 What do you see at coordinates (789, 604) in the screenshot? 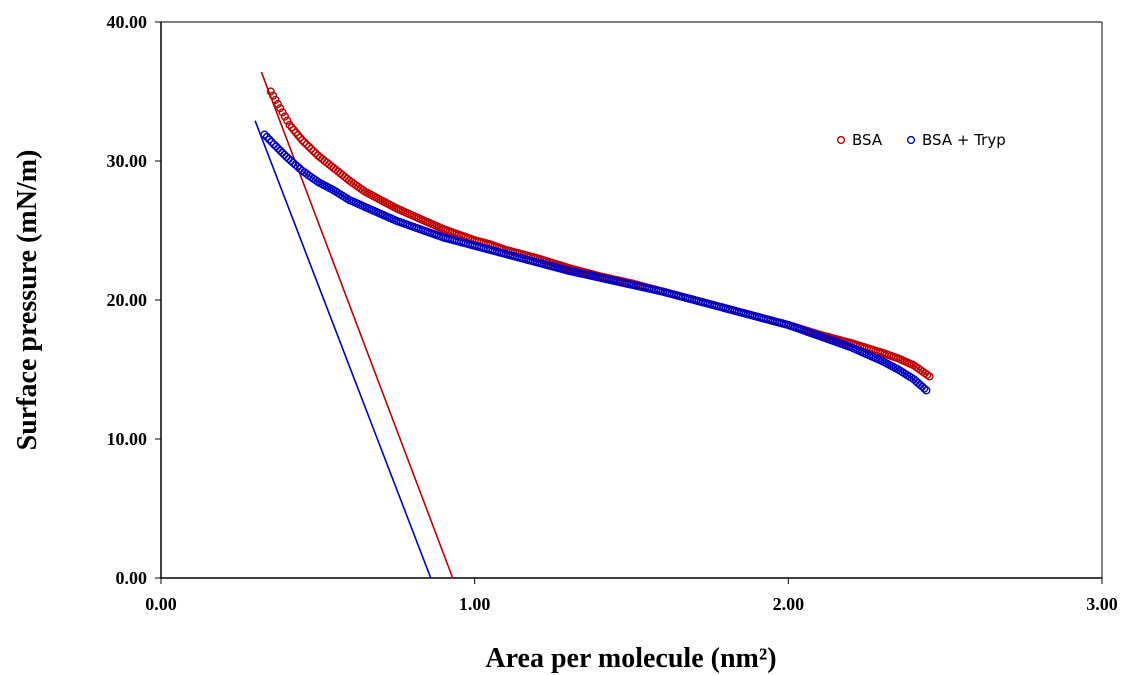
I see `x-tick-label: 2.00` at bounding box center [789, 604].